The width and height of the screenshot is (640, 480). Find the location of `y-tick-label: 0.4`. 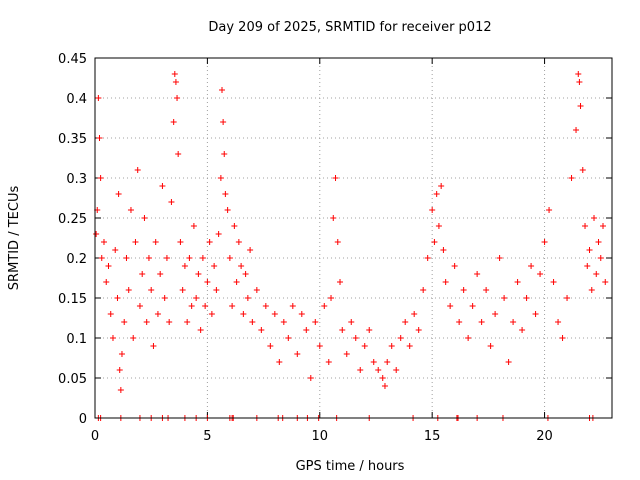

y-tick-label: 0.4 is located at coordinates (76, 99).